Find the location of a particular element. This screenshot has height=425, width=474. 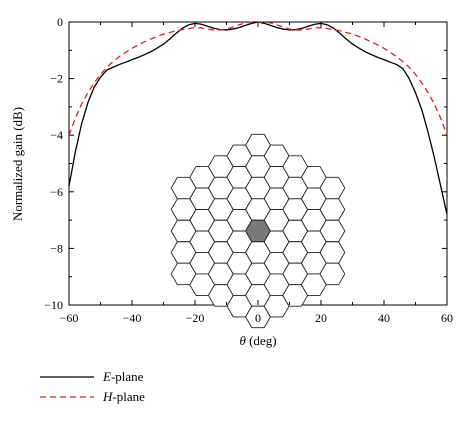

y-tick-label: −10 is located at coordinates (53, 305).